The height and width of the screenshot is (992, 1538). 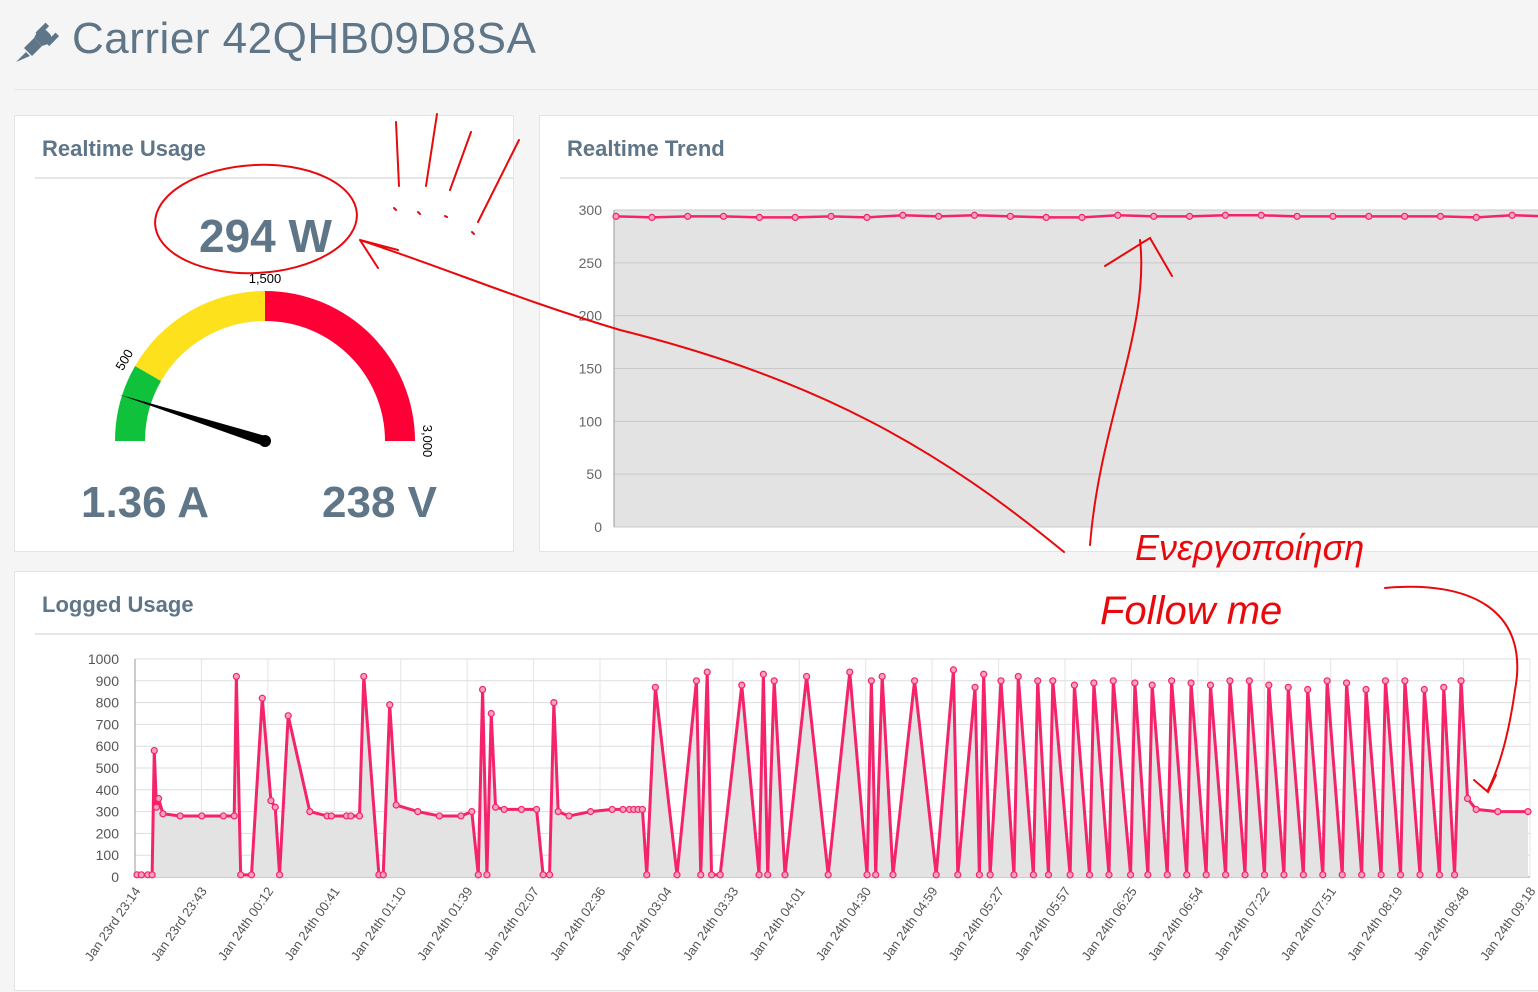 What do you see at coordinates (1242, 923) in the screenshot?
I see `x-tick-label: Jan 24th 07:22` at bounding box center [1242, 923].